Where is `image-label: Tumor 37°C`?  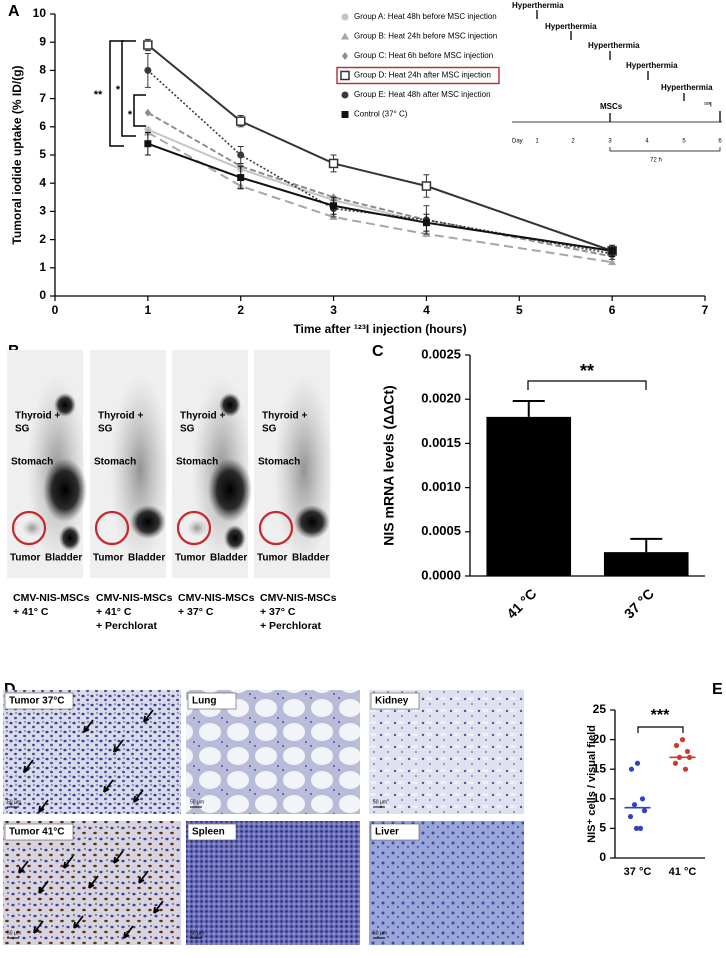
image-label: Tumor 37°C is located at coordinates (37, 701).